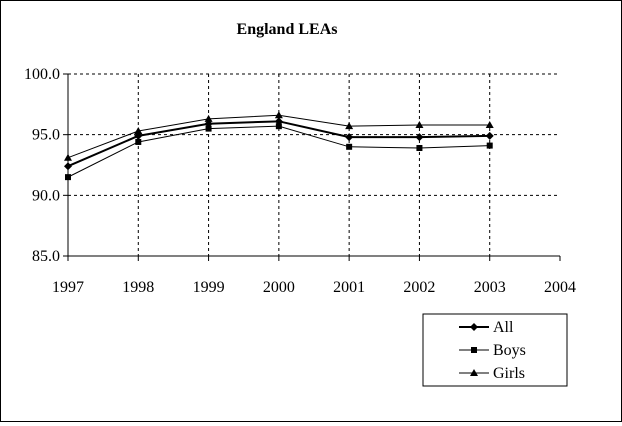  I want to click on series-lines, so click(279, 146).